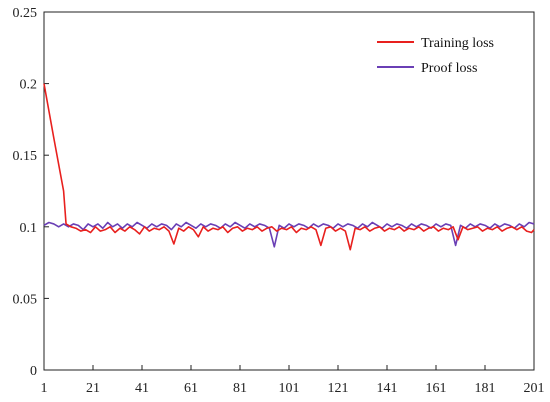  What do you see at coordinates (33, 371) in the screenshot?
I see `y-tick-label: 0` at bounding box center [33, 371].